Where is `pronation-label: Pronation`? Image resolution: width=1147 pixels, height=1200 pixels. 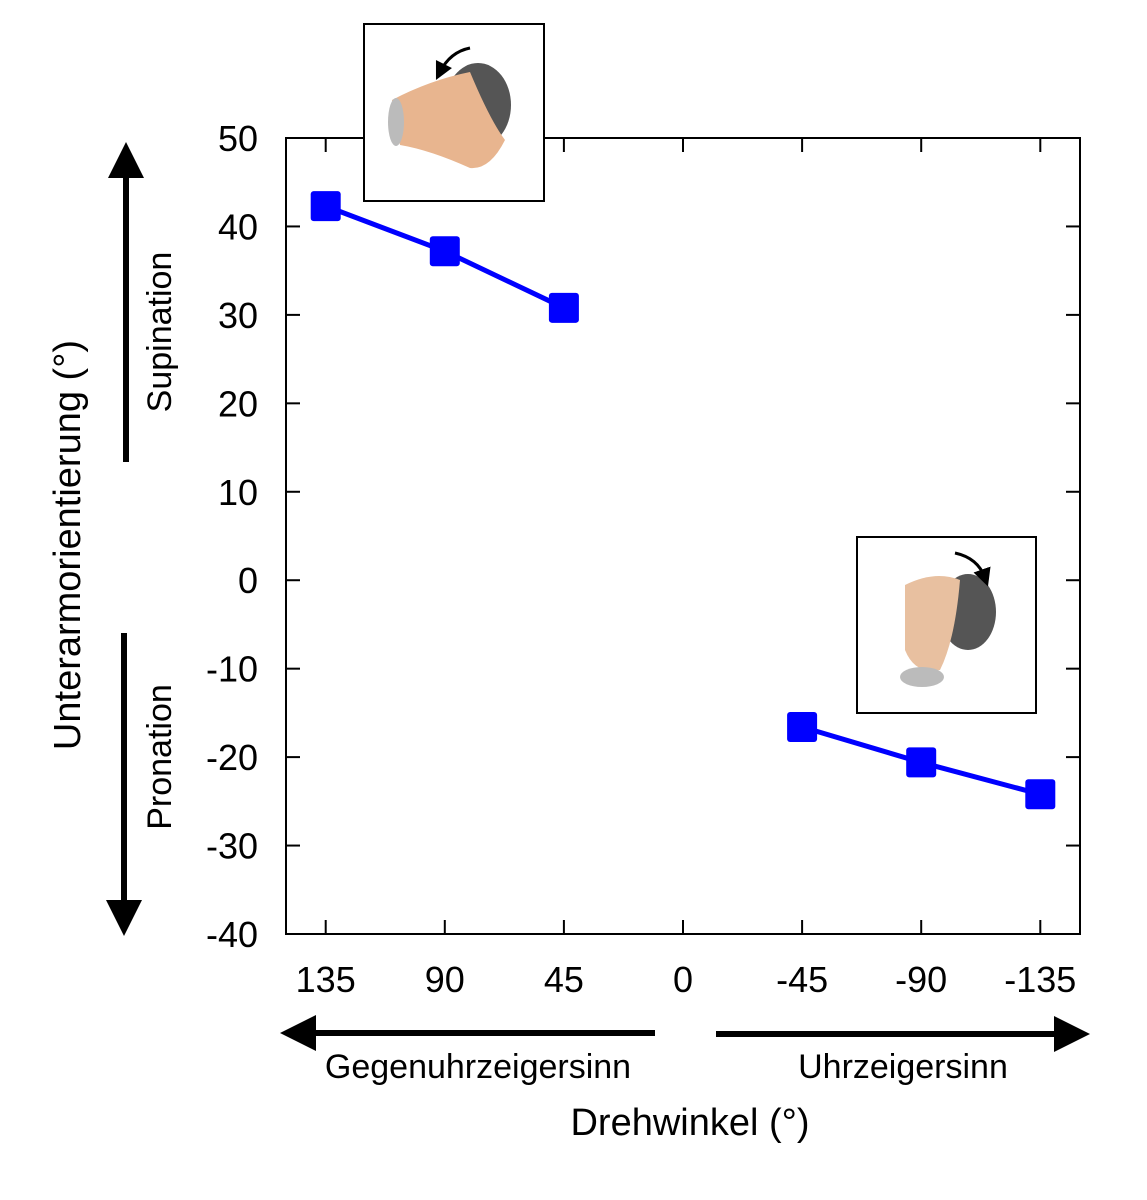 pronation-label: Pronation is located at coordinates (160, 757).